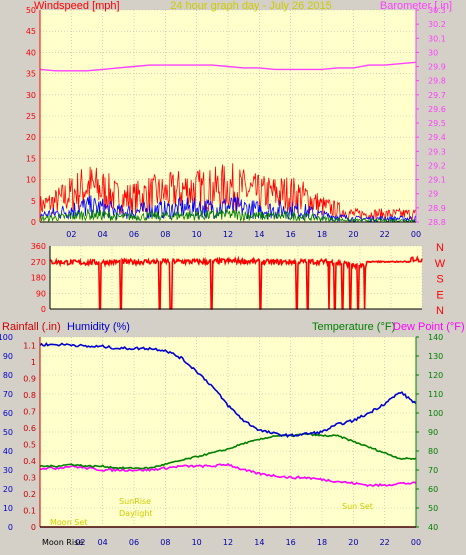 This screenshot has height=555, width=466. I want to click on rainfall-tick-label: 0.5, so click(29, 444).